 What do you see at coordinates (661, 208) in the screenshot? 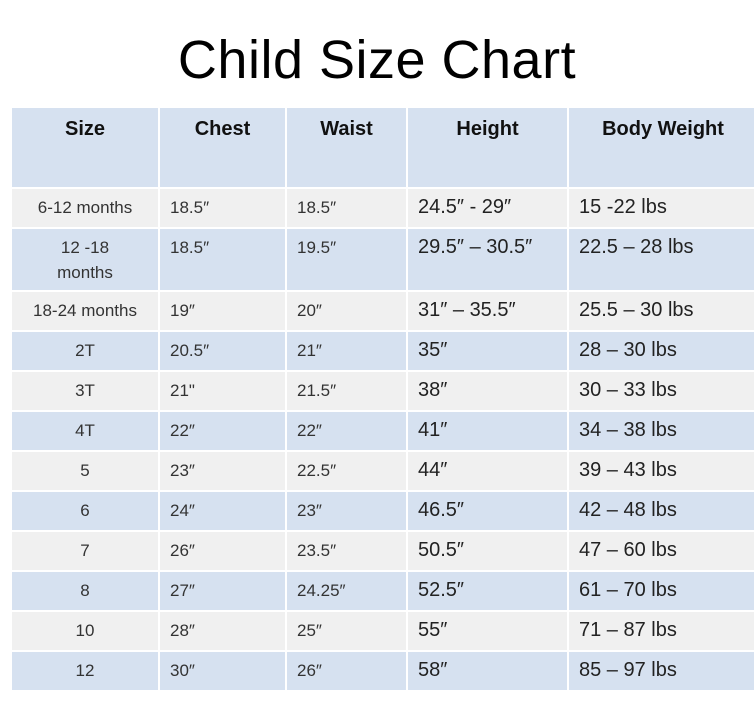
I see `cell-body-weight: 15 -22 lbs` at bounding box center [661, 208].